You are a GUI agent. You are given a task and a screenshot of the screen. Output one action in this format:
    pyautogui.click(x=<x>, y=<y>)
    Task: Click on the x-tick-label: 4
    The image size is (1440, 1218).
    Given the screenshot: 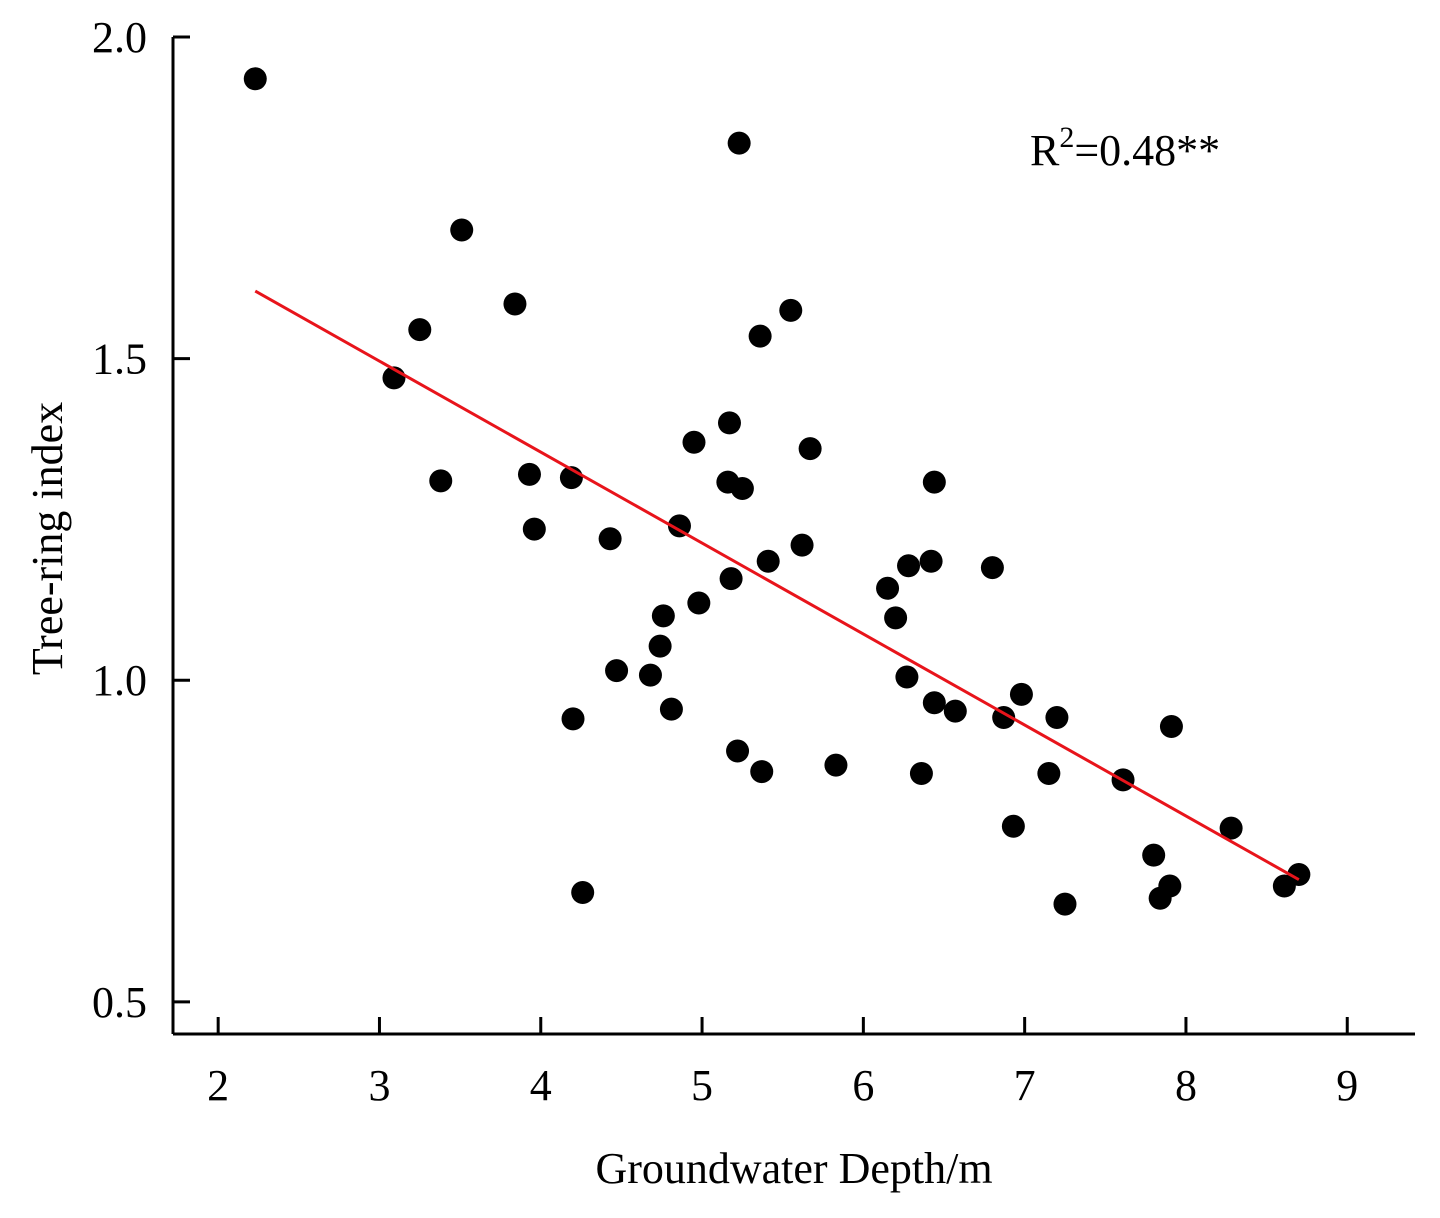 What is the action you would take?
    pyautogui.click(x=541, y=1085)
    